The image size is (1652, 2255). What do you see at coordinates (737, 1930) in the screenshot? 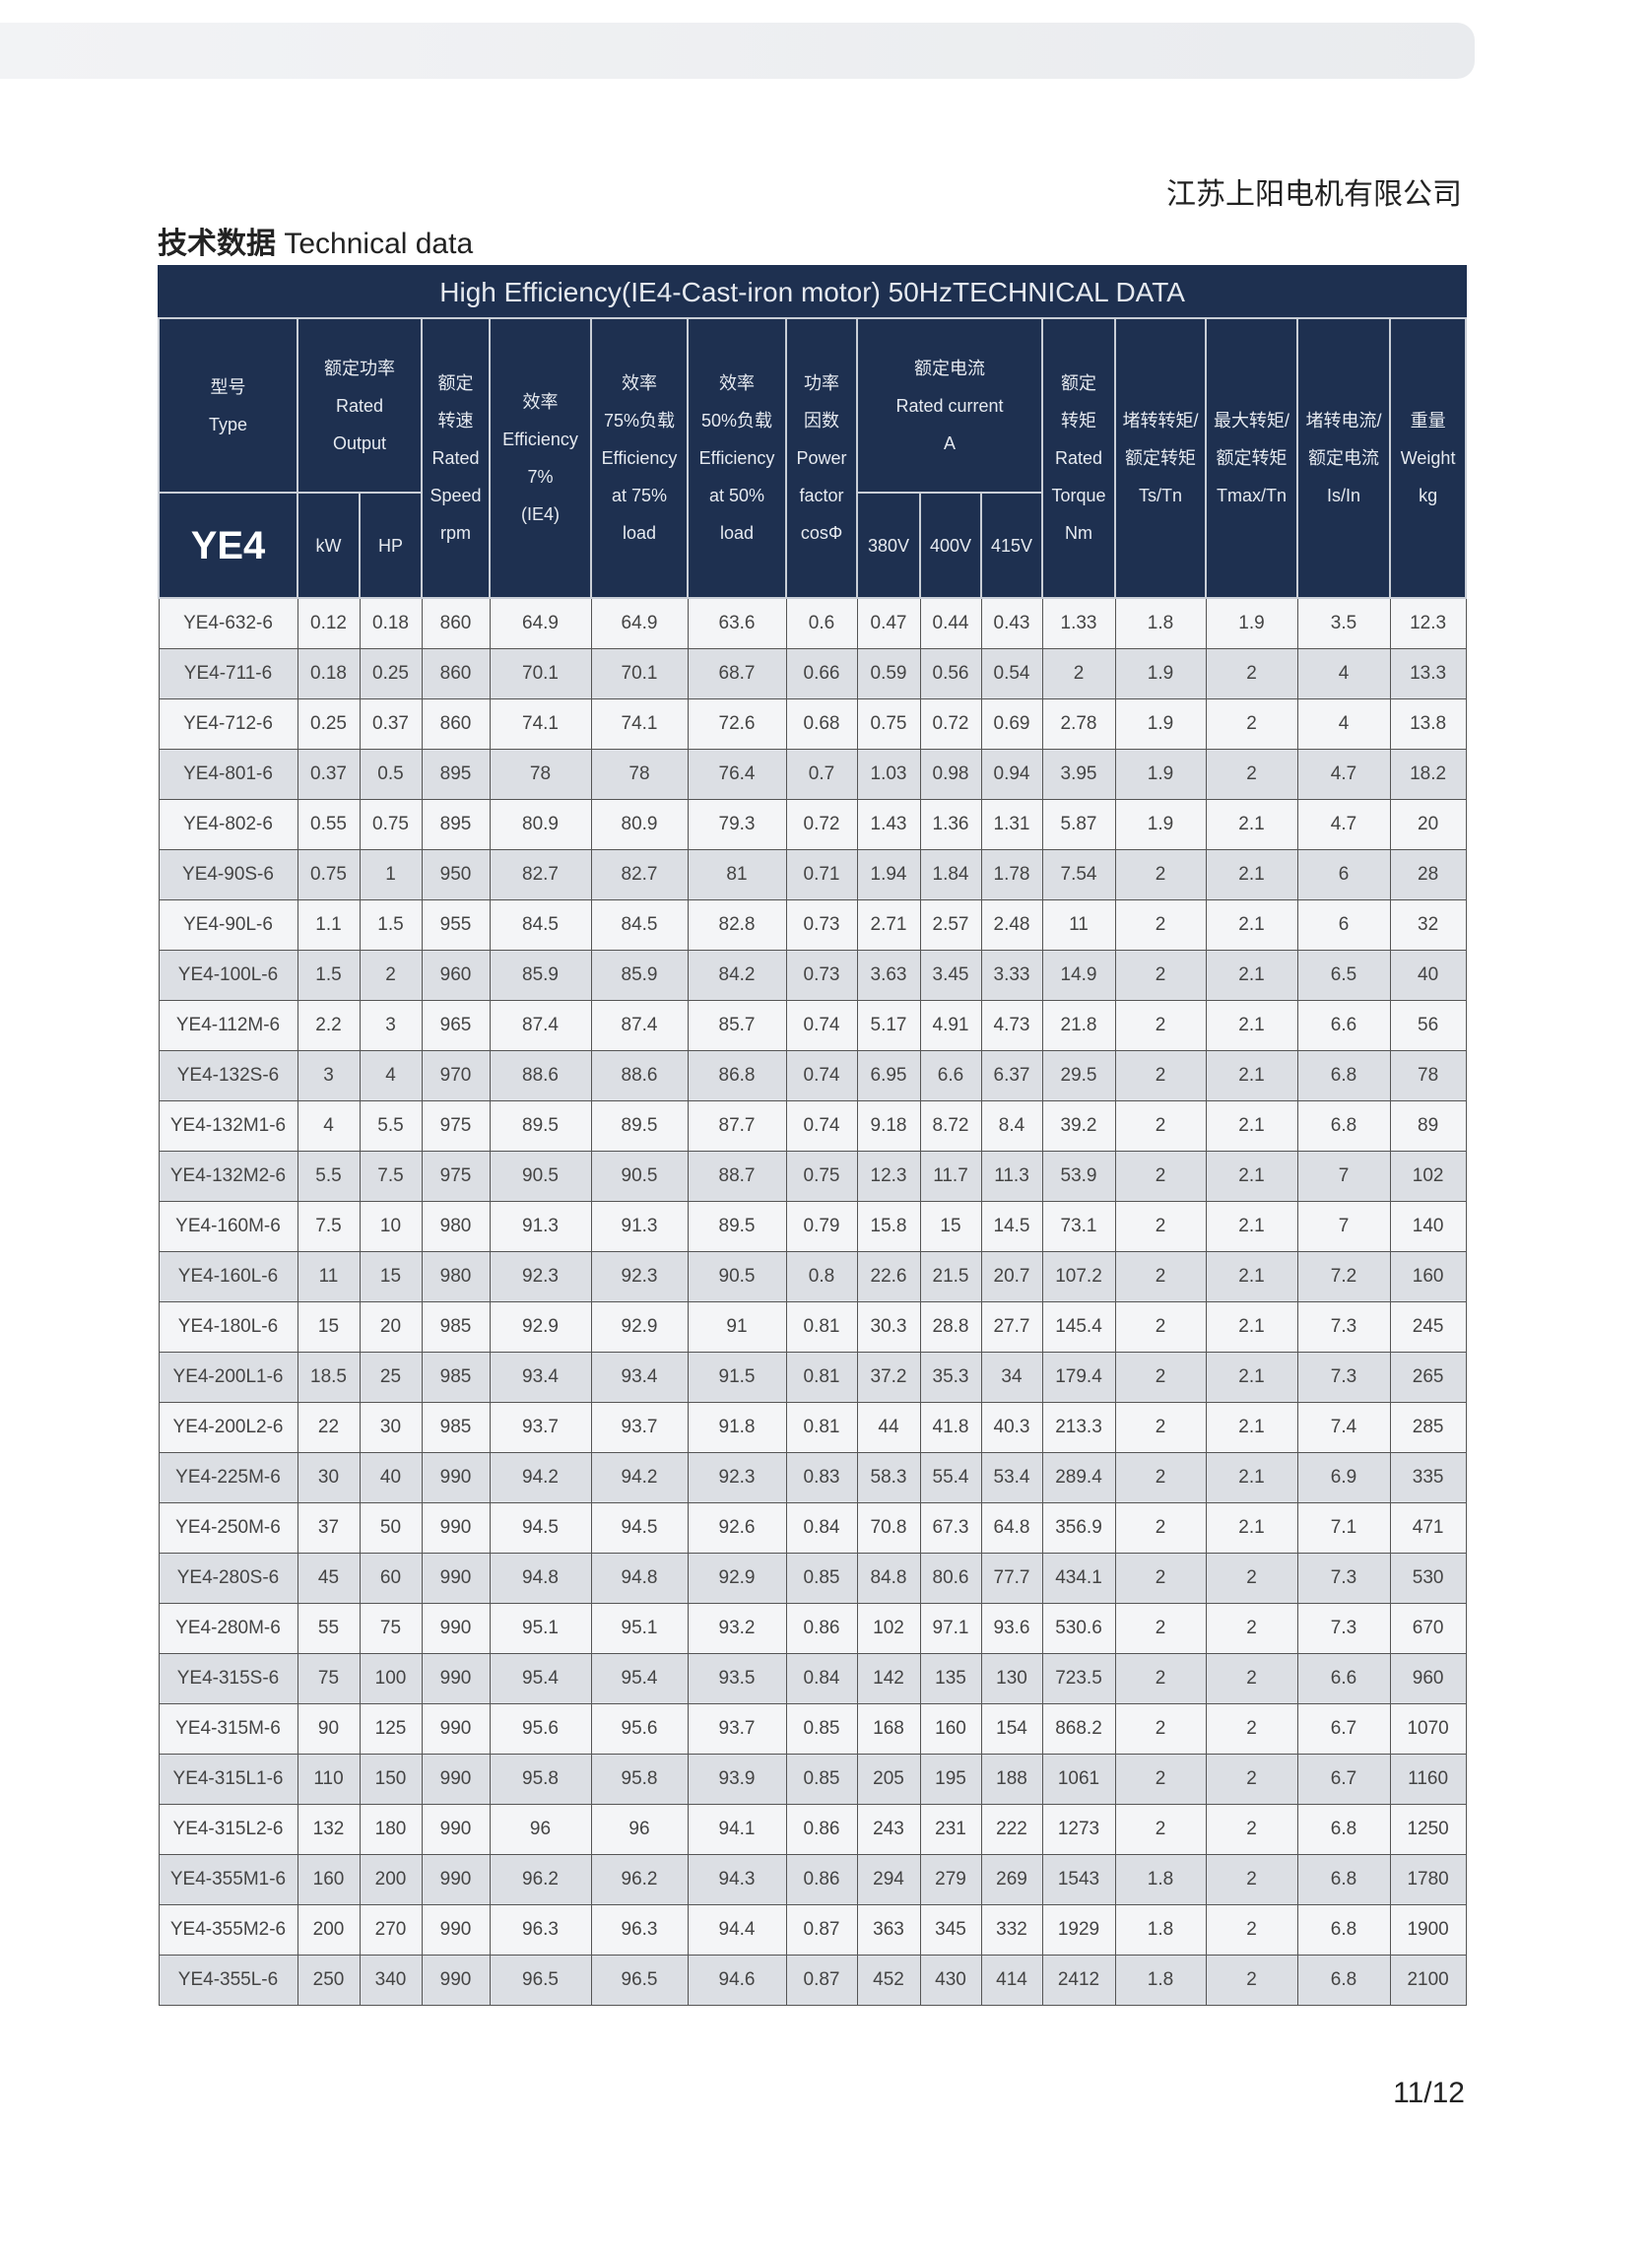
I see `table-cell: 94.4` at bounding box center [737, 1930].